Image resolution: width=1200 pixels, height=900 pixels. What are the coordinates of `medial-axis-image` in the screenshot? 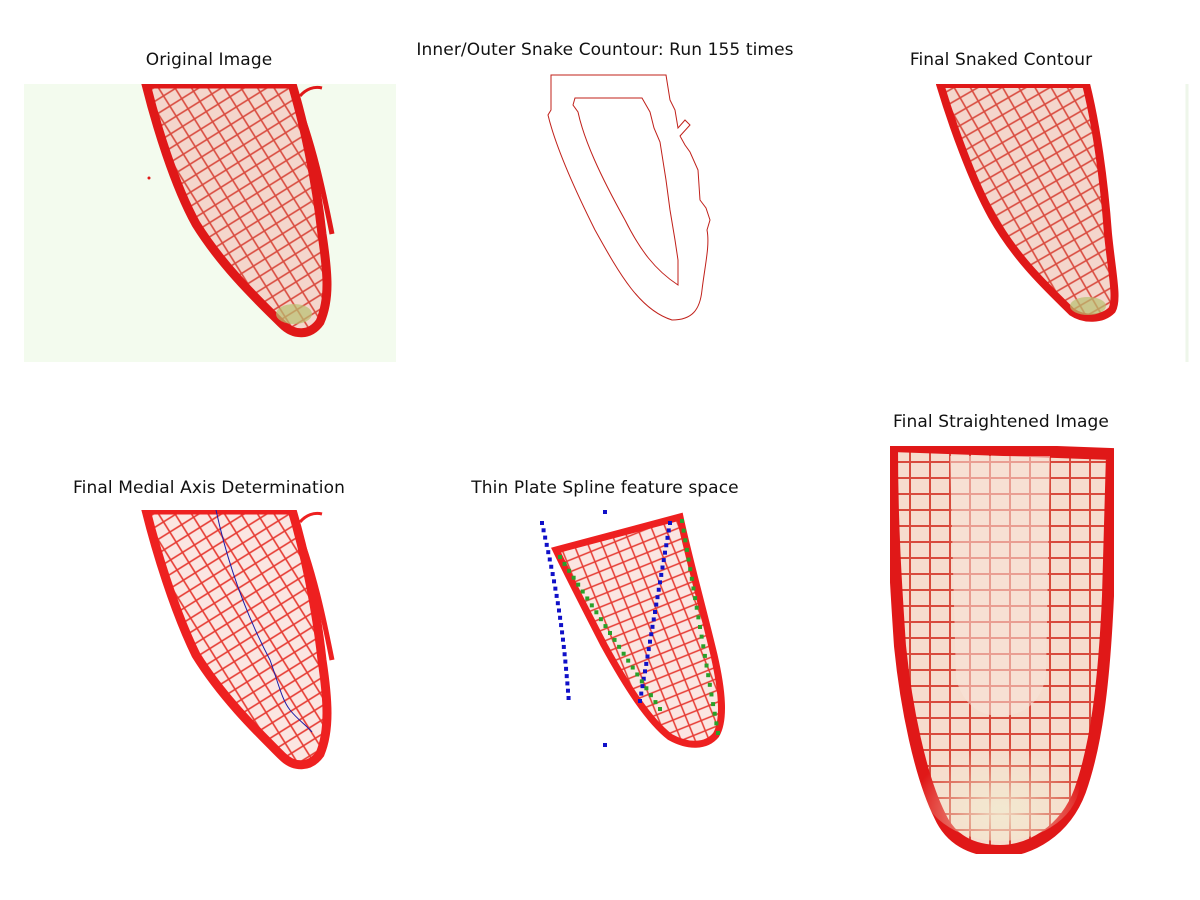 It's located at (210, 649).